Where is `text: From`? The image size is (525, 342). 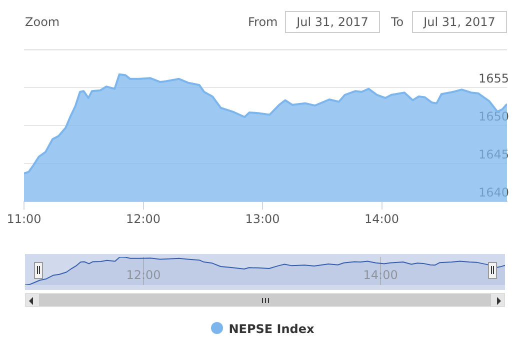 text: From is located at coordinates (263, 22).